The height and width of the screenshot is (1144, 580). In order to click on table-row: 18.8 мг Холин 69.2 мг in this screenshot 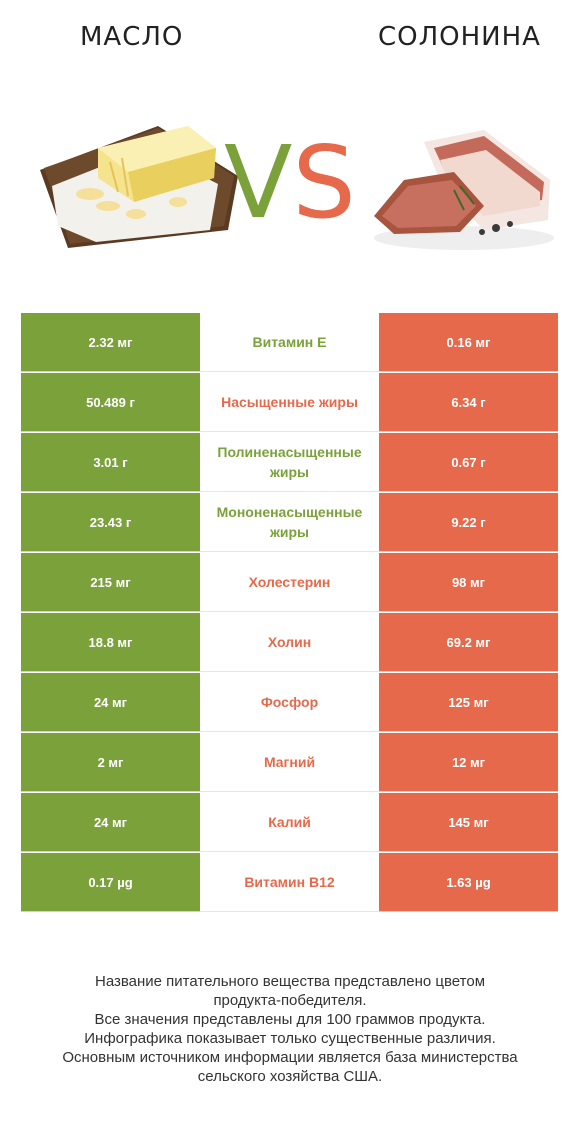, I will do `click(289, 643)`.